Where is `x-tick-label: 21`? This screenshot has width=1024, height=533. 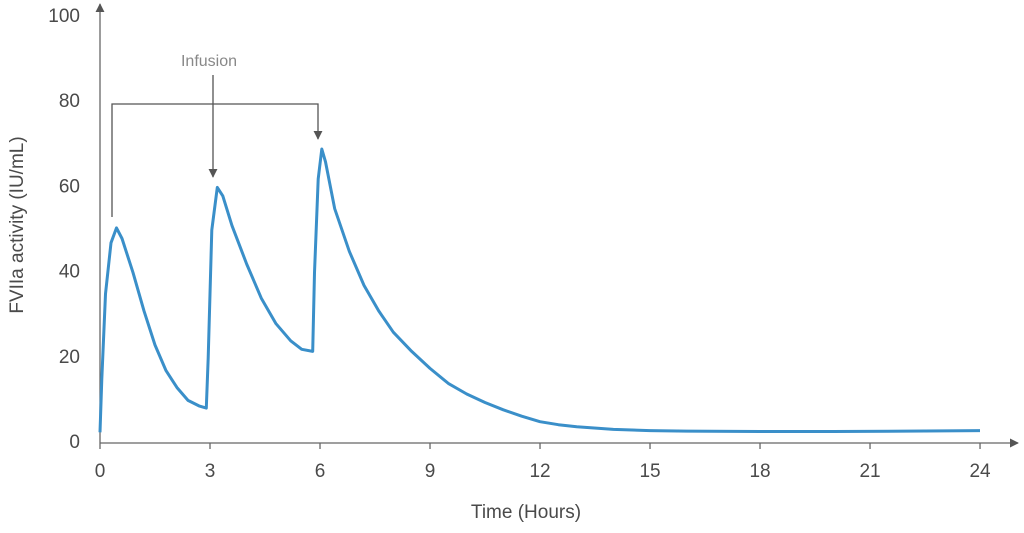
x-tick-label: 21 is located at coordinates (869, 471).